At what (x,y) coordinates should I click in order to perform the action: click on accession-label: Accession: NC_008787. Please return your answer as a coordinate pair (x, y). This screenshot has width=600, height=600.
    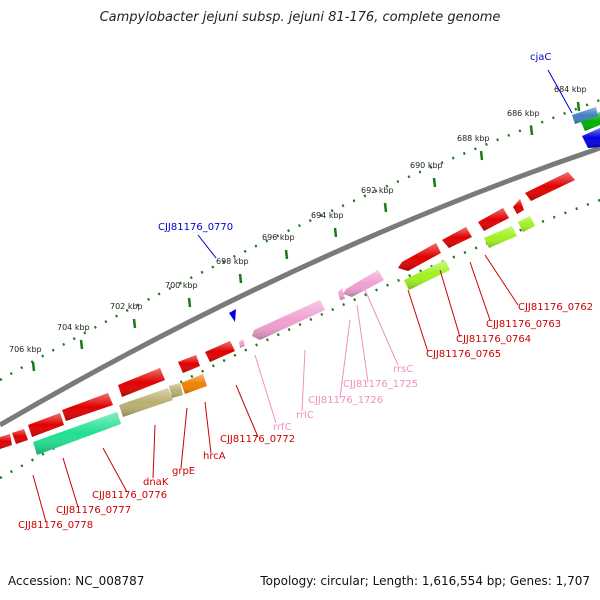
    Looking at the image, I should click on (76, 581).